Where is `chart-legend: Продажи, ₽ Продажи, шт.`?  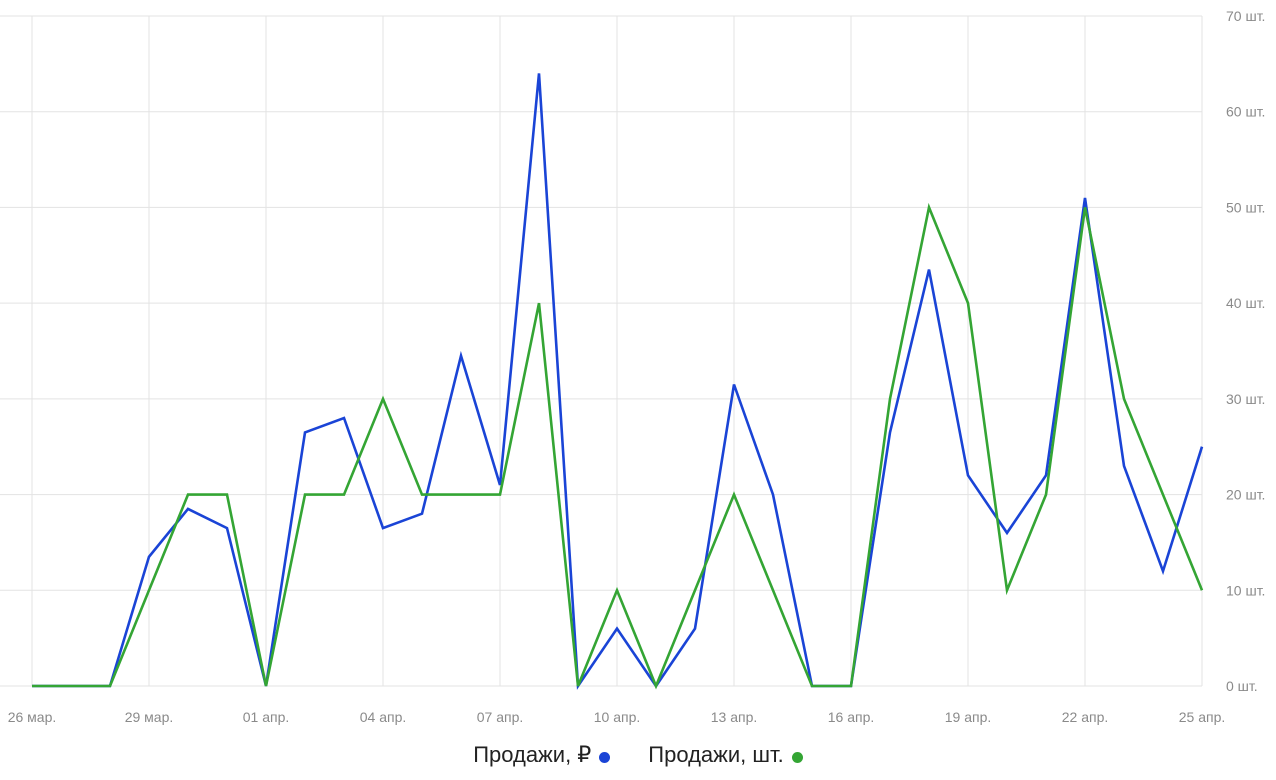 chart-legend: Продажи, ₽ Продажи, шт. is located at coordinates (638, 755).